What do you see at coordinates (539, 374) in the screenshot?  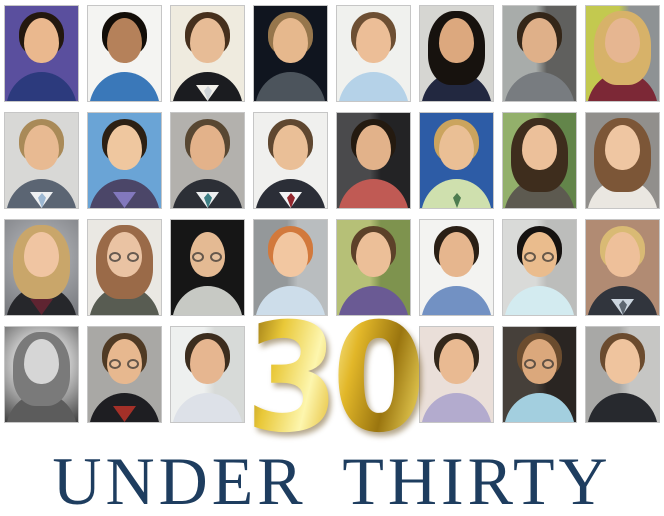 I see `headshot-r4c7` at bounding box center [539, 374].